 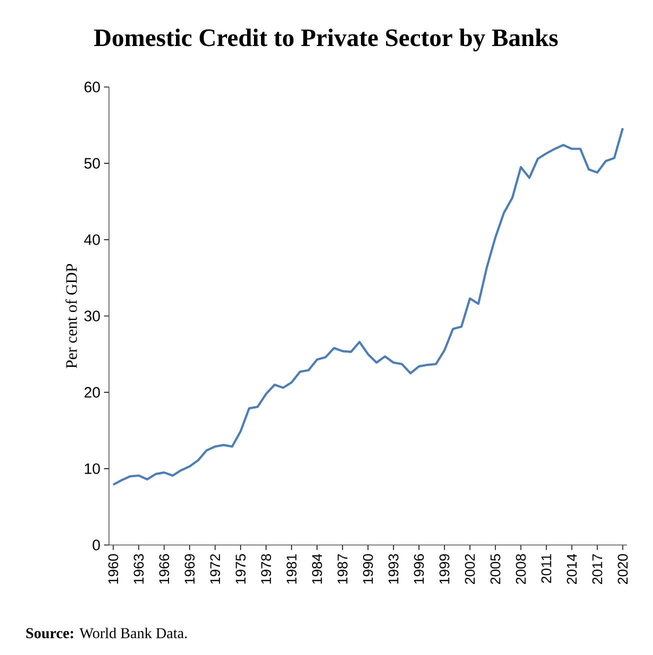 What do you see at coordinates (96, 545) in the screenshot?
I see `y-tick-label: 0` at bounding box center [96, 545].